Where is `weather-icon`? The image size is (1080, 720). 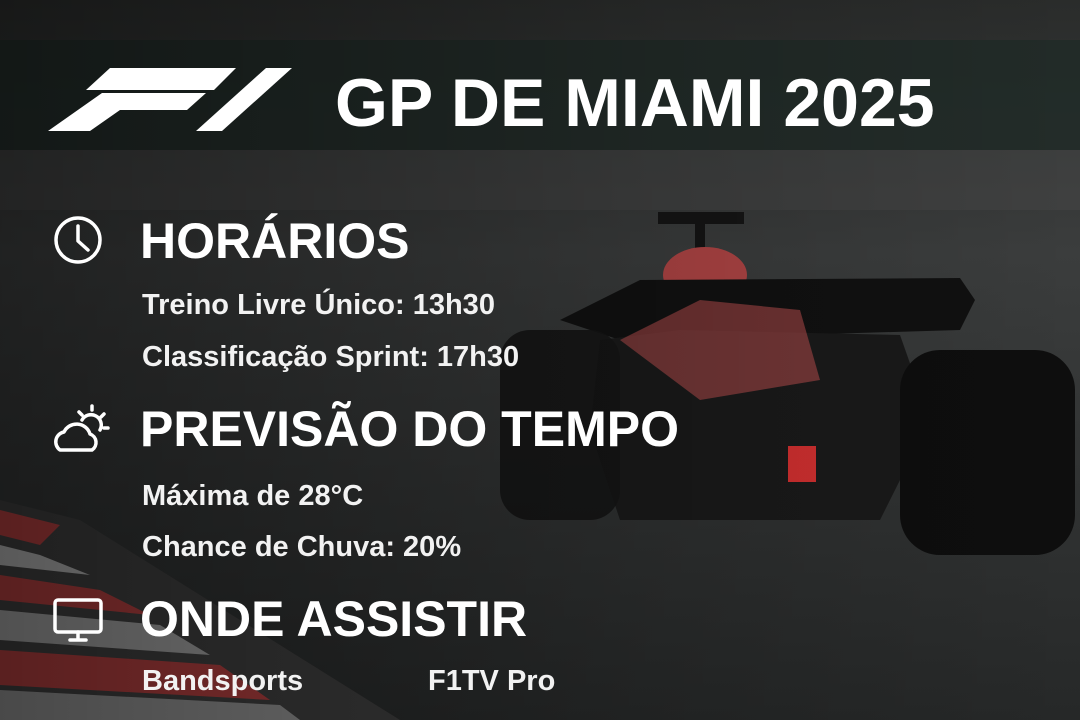 weather-icon is located at coordinates (82, 428).